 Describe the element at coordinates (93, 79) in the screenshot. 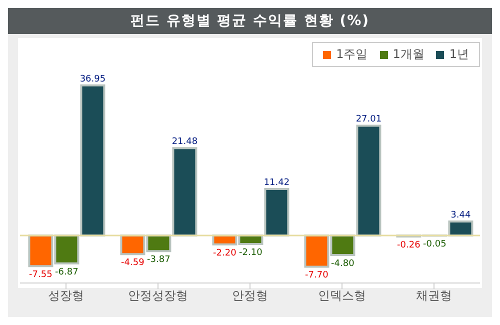

I see `data-label: 36.95` at that location.